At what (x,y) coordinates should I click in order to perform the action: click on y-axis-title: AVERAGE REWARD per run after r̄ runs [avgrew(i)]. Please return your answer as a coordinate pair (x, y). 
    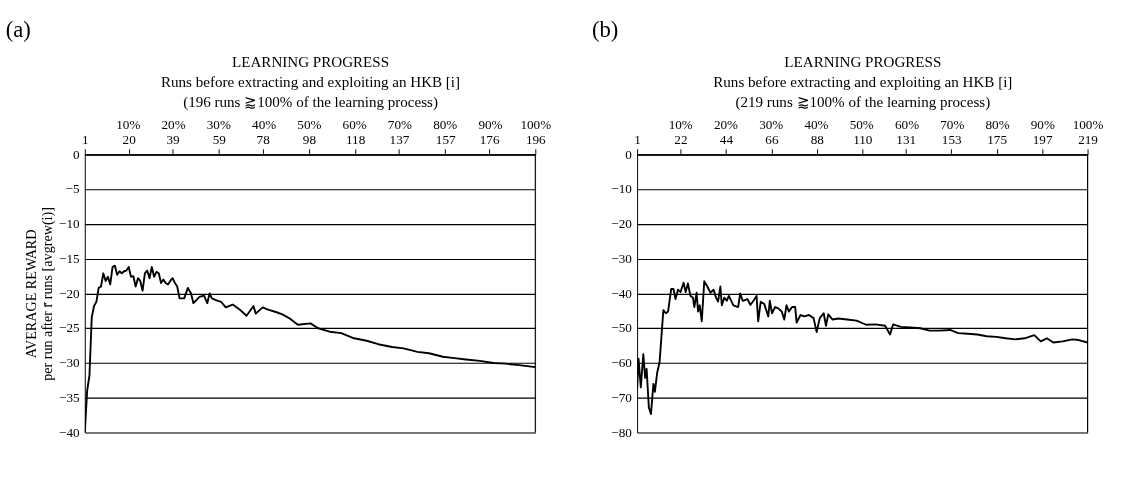
    Looking at the image, I should click on (40, 294).